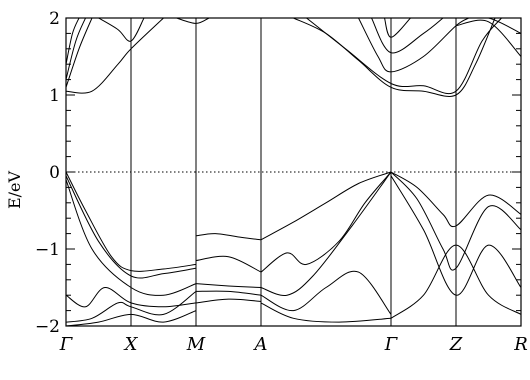  Describe the element at coordinates (520, 344) in the screenshot. I see `kpoint-label: R` at that location.